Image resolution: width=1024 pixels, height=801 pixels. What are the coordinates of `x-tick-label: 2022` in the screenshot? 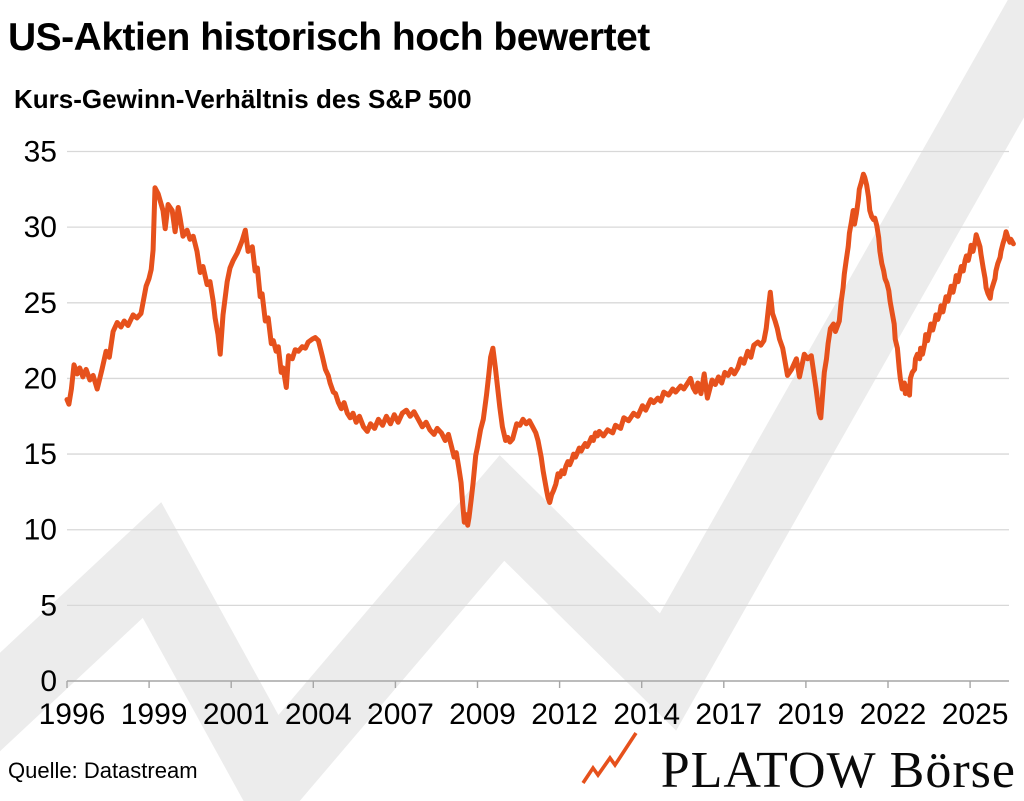 It's located at (893, 714).